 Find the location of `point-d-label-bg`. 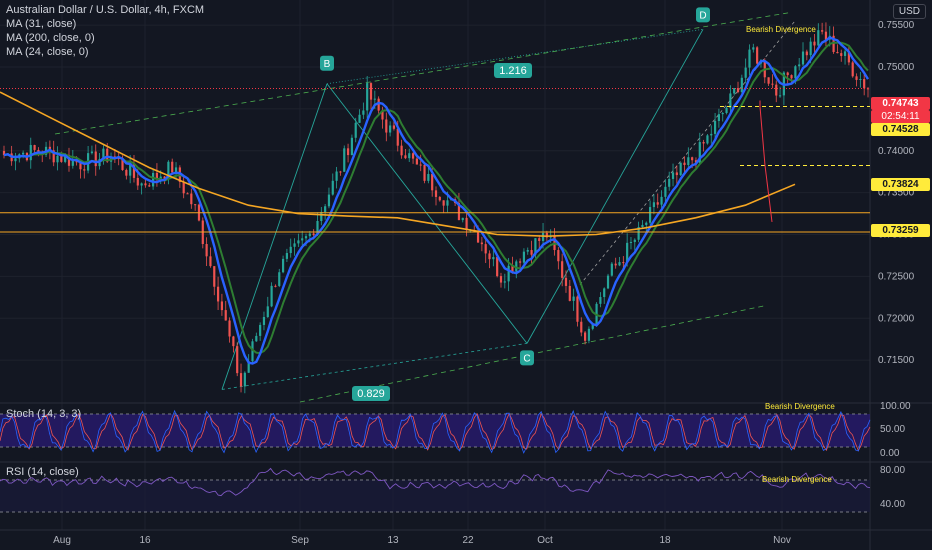

point-d-label-bg is located at coordinates (703, 15).